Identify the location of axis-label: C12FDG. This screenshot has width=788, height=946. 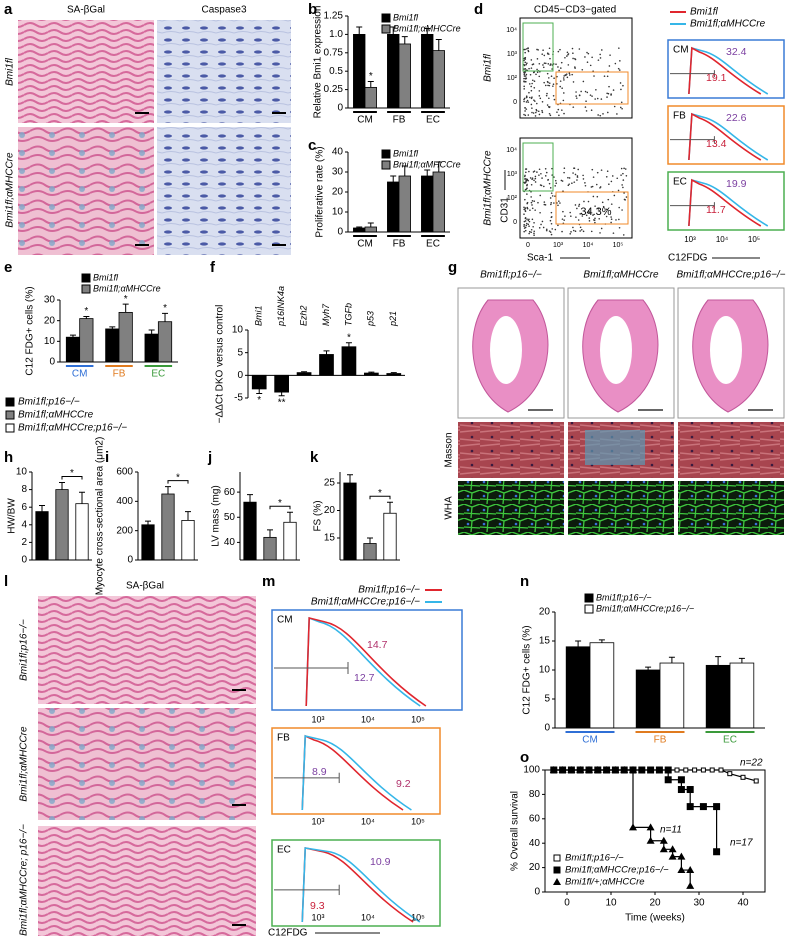
(688, 258).